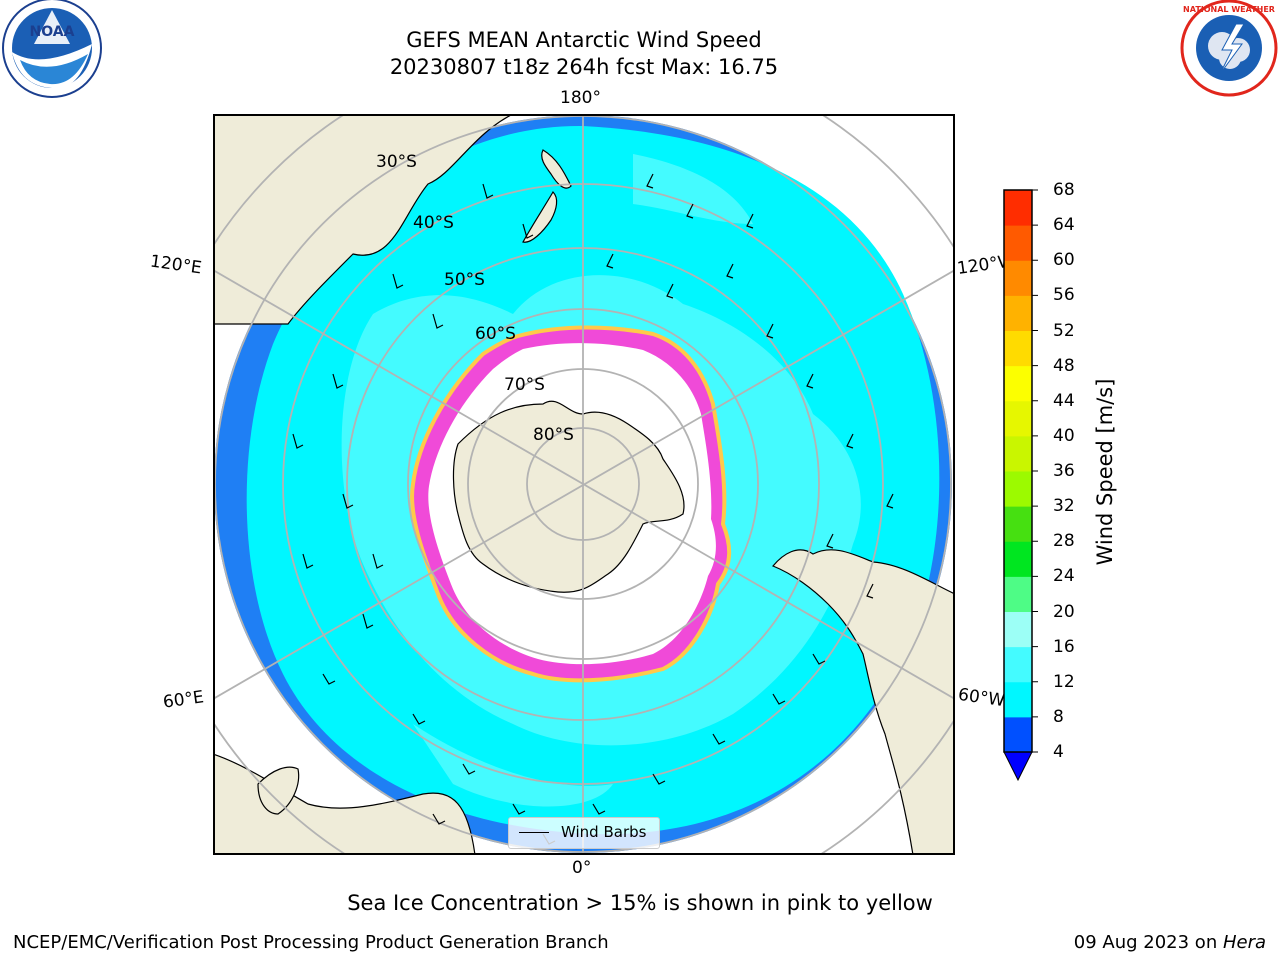  I want to click on land-madagascar, so click(278, 790).